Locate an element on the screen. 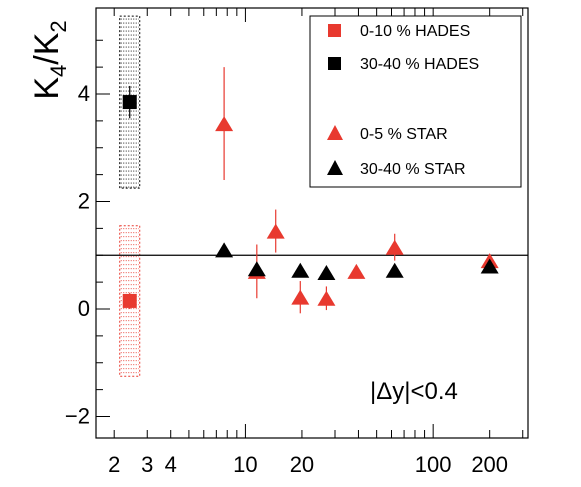  x-tick-label: 2 is located at coordinates (114, 464).